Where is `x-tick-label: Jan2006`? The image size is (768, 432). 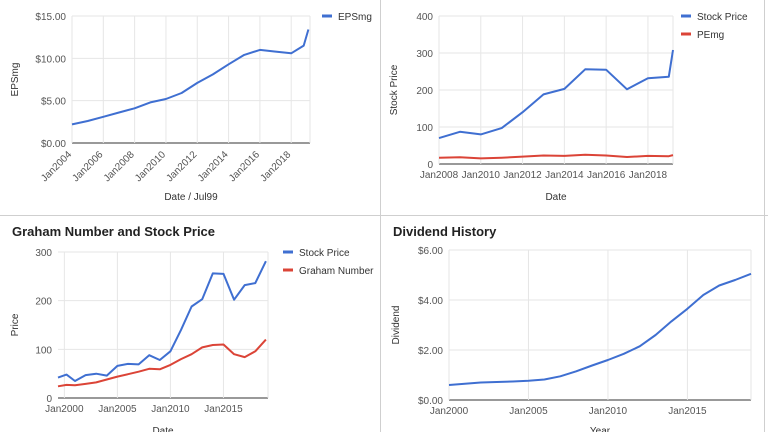 x-tick-label: Jan2006 is located at coordinates (88, 166).